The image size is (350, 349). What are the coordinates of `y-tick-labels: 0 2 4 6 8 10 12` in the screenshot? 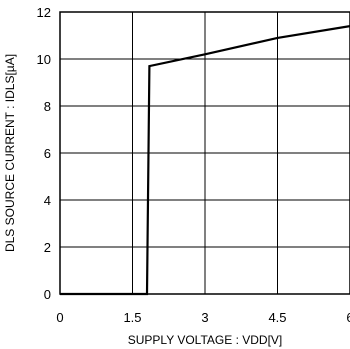 It's located at (44, 153).